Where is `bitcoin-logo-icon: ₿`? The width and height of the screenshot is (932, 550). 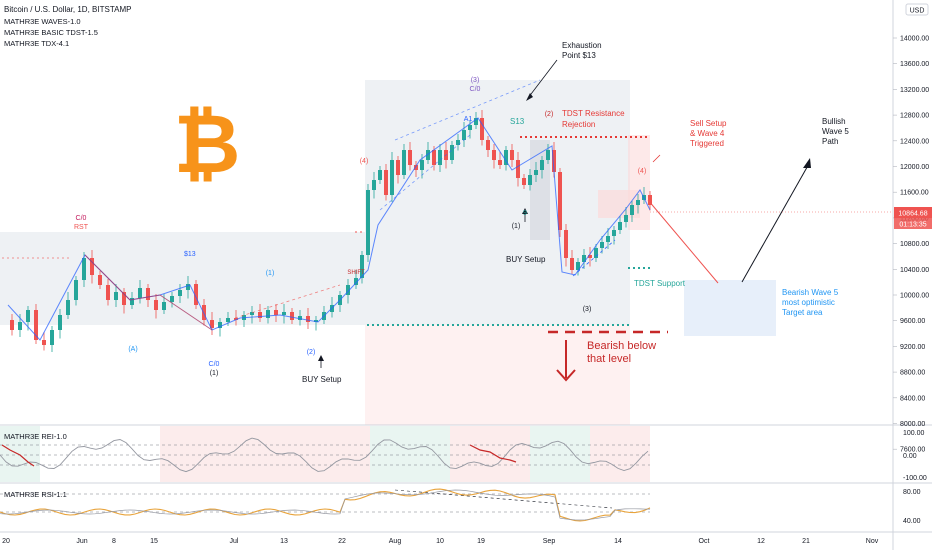 bitcoin-logo-icon: ₿ is located at coordinates (207, 144).